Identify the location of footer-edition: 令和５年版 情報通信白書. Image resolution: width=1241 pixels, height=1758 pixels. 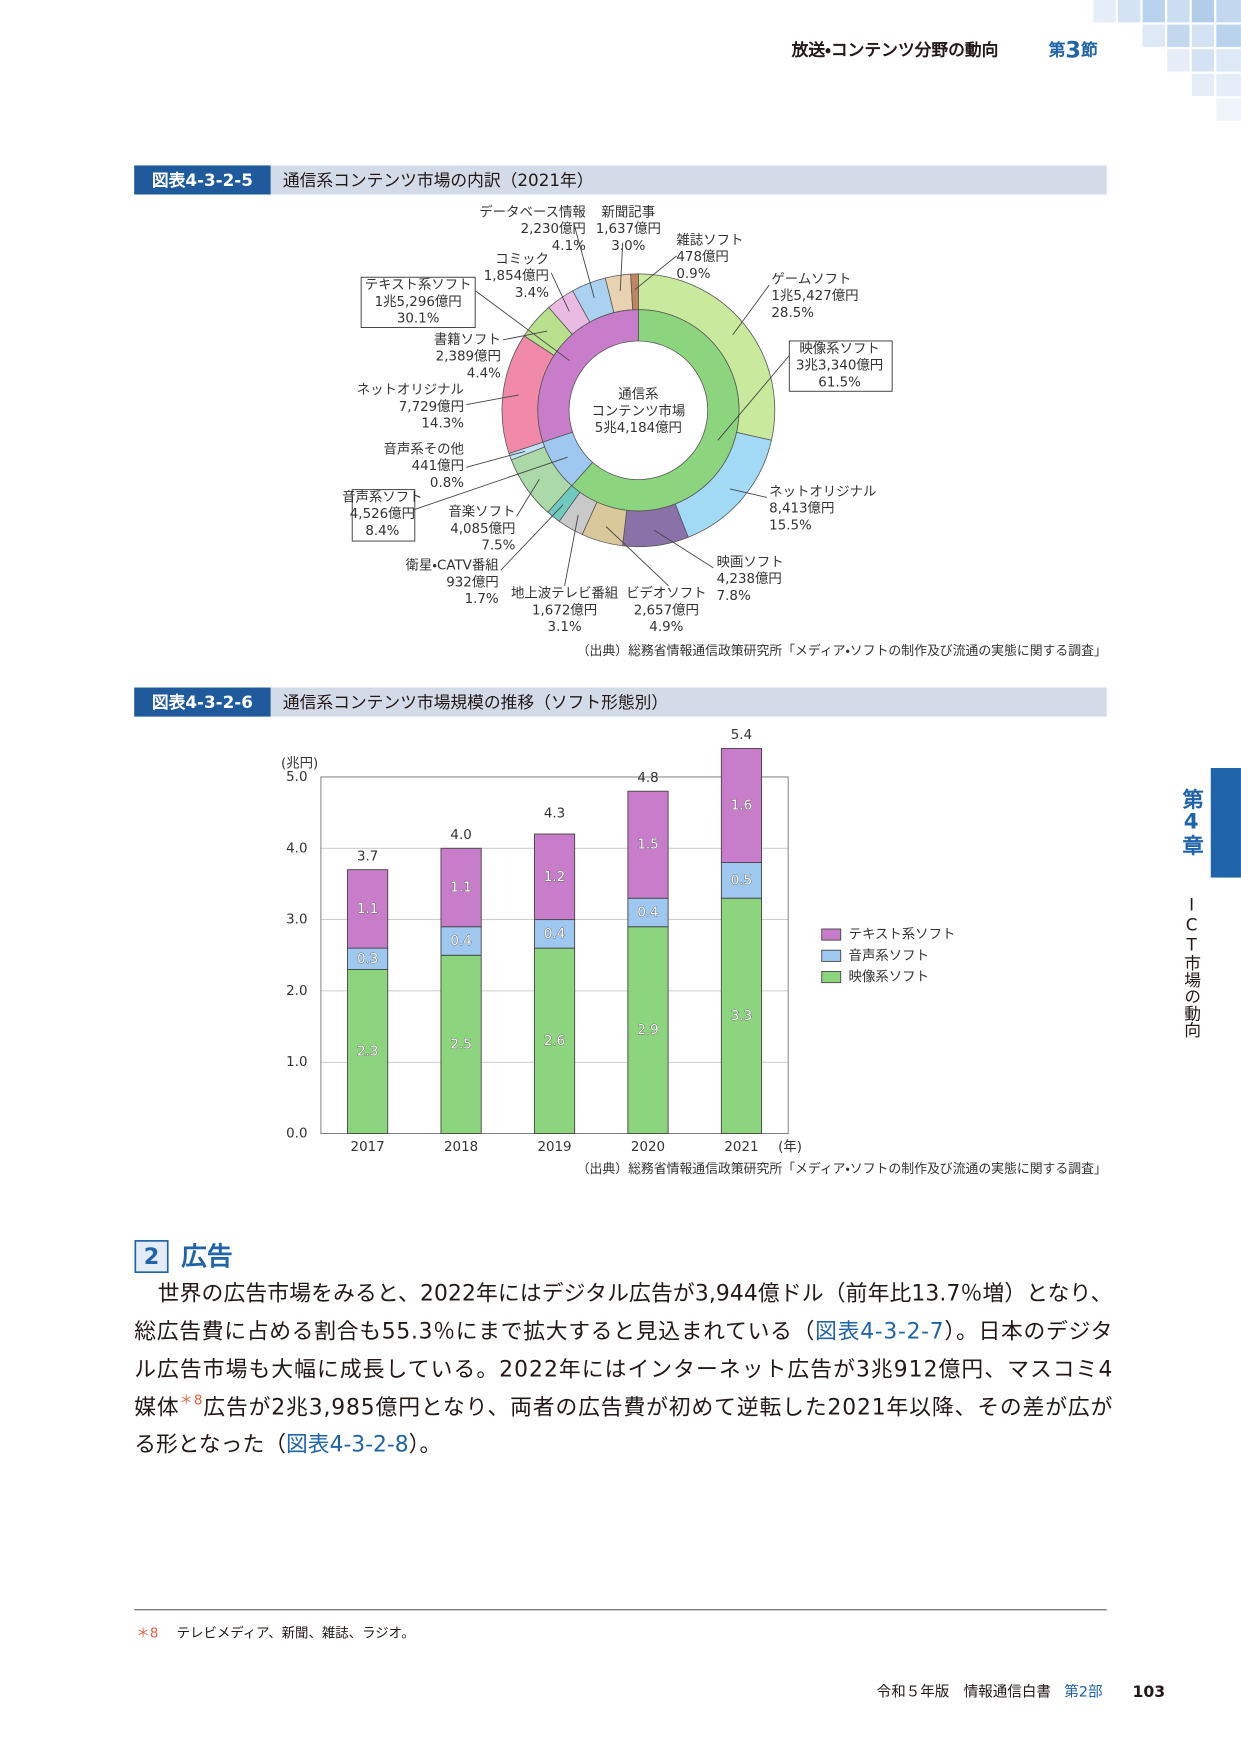
(964, 1692).